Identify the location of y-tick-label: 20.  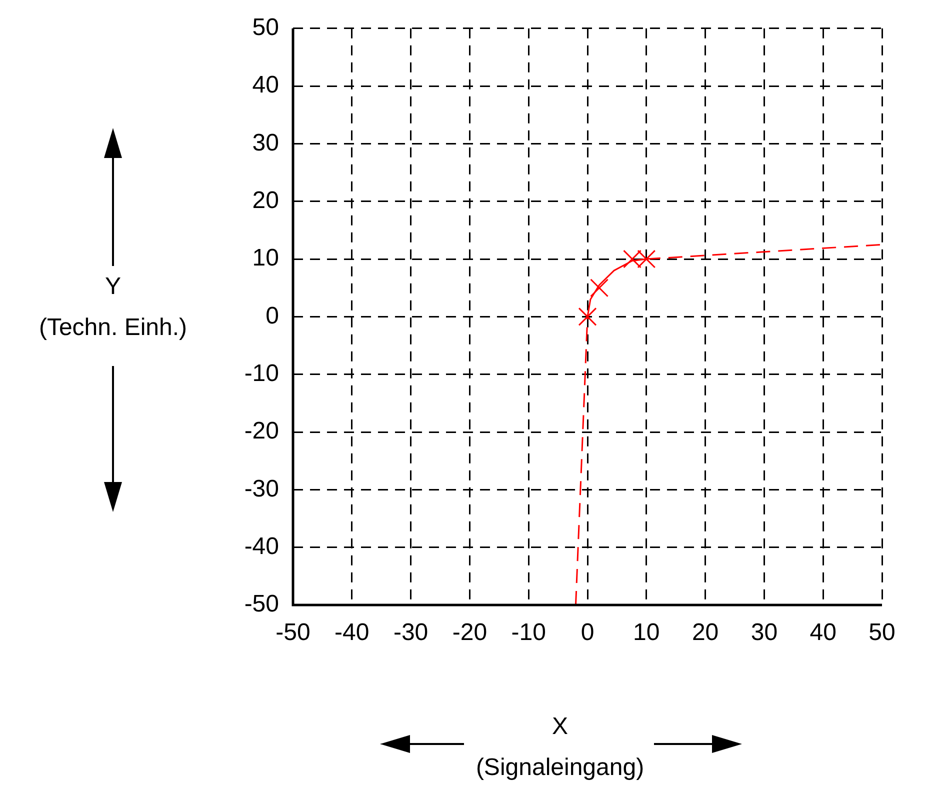
(265, 200).